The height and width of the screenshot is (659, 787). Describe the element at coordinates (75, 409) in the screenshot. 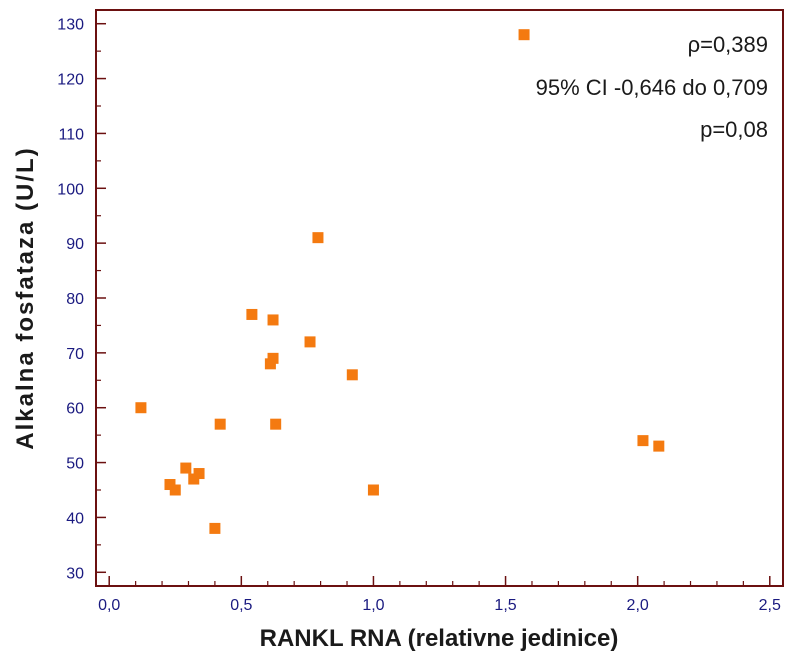

I see `y-tick-label: 60` at that location.